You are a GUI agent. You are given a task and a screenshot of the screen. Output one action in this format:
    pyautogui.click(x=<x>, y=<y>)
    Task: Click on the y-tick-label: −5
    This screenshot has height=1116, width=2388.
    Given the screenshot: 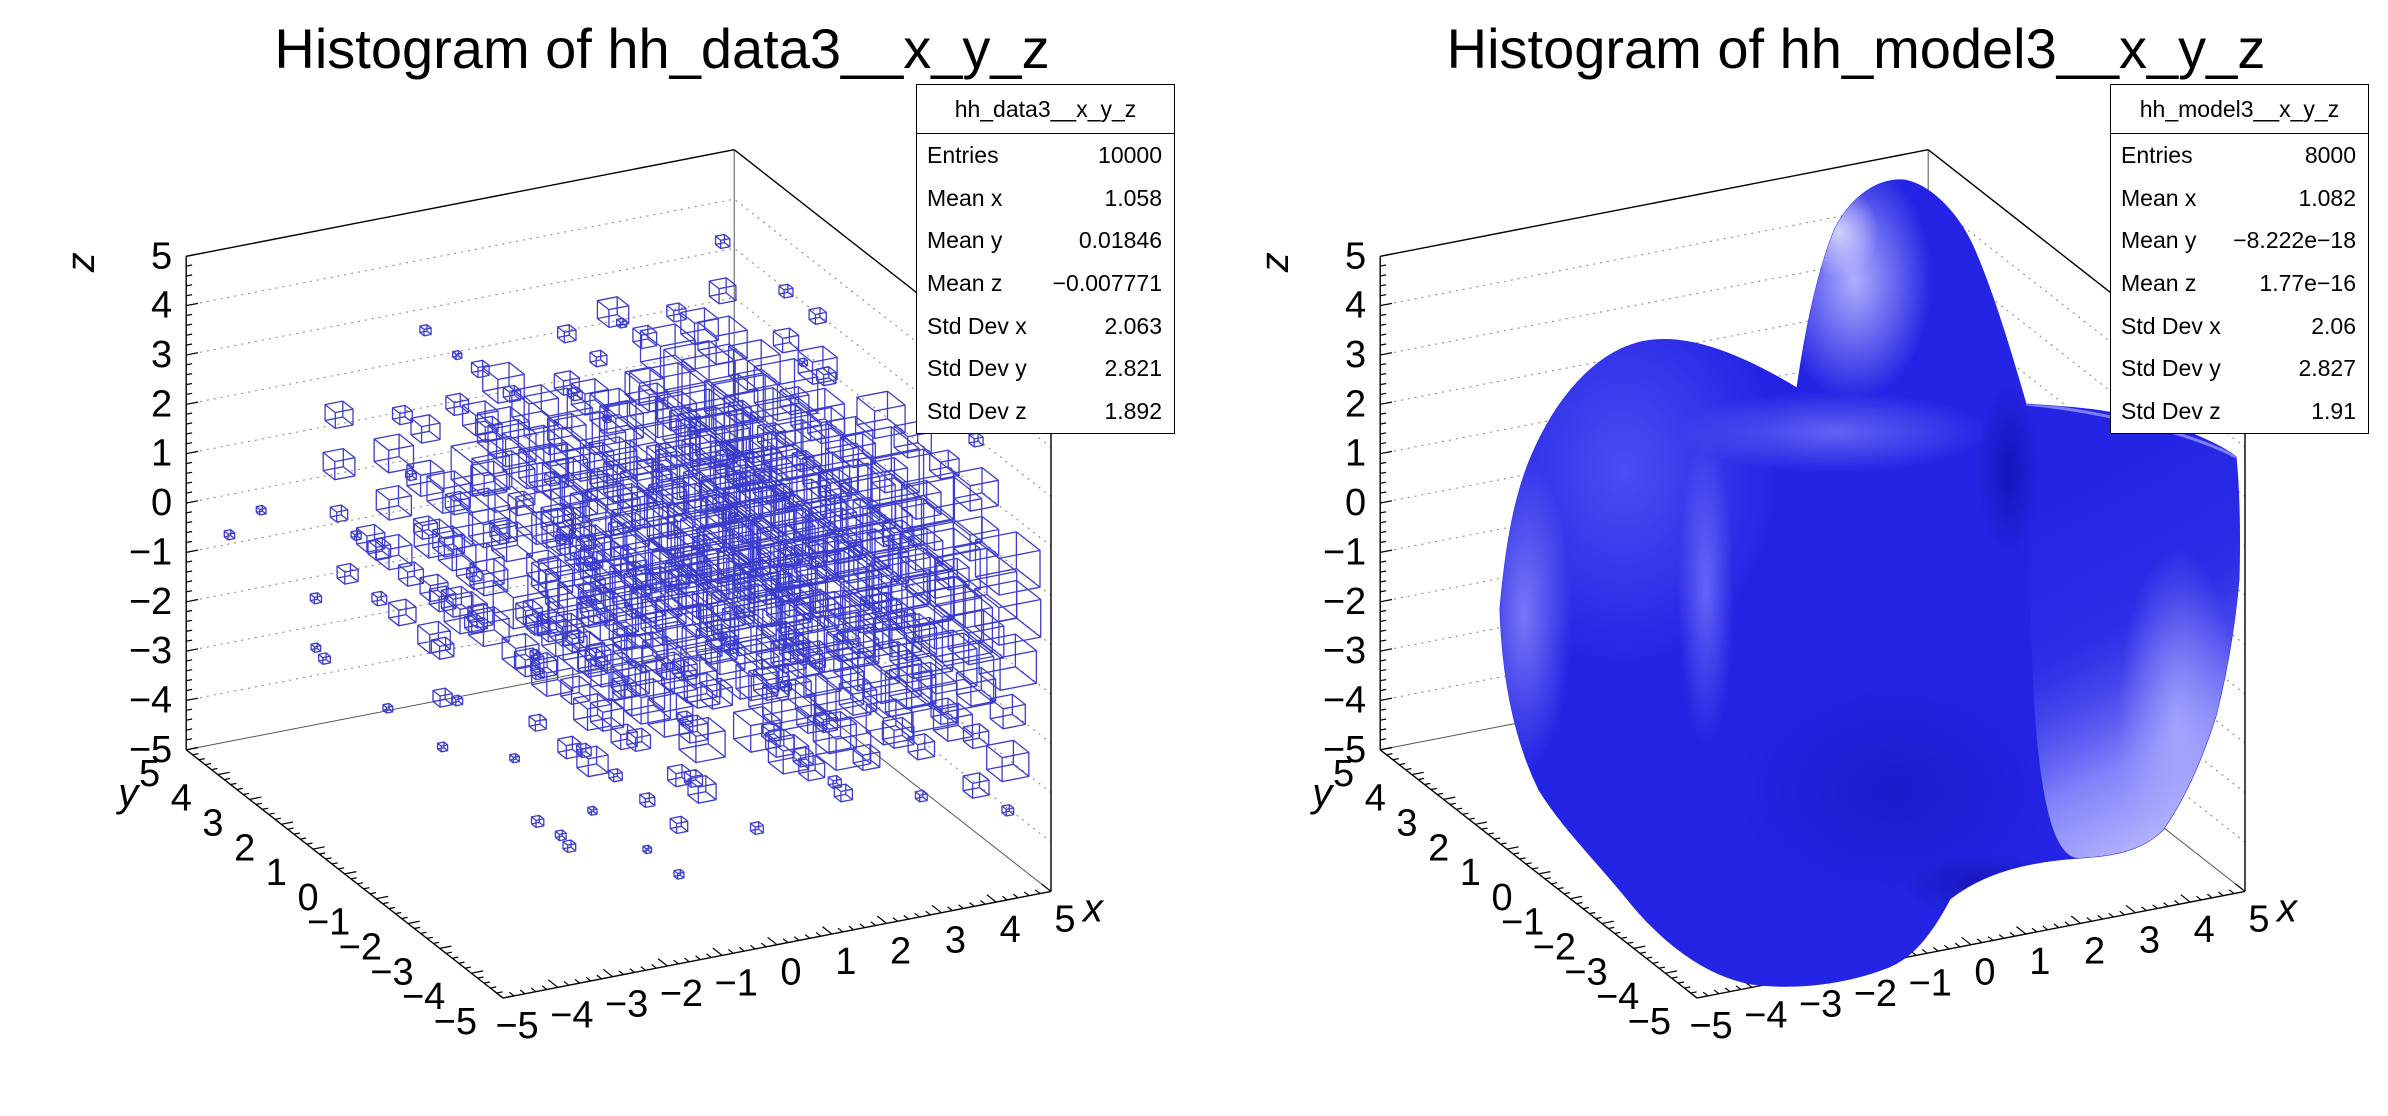 What is the action you would take?
    pyautogui.click(x=1649, y=1022)
    